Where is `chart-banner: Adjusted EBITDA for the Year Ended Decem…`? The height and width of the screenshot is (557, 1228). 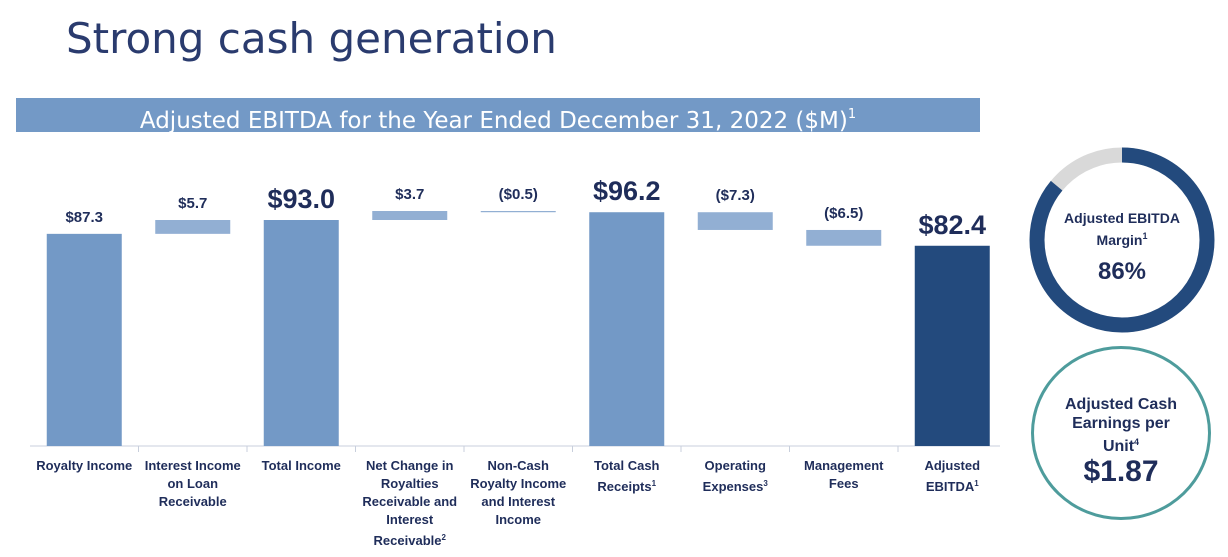 chart-banner: Adjusted EBITDA for the Year Ended Decem… is located at coordinates (498, 116).